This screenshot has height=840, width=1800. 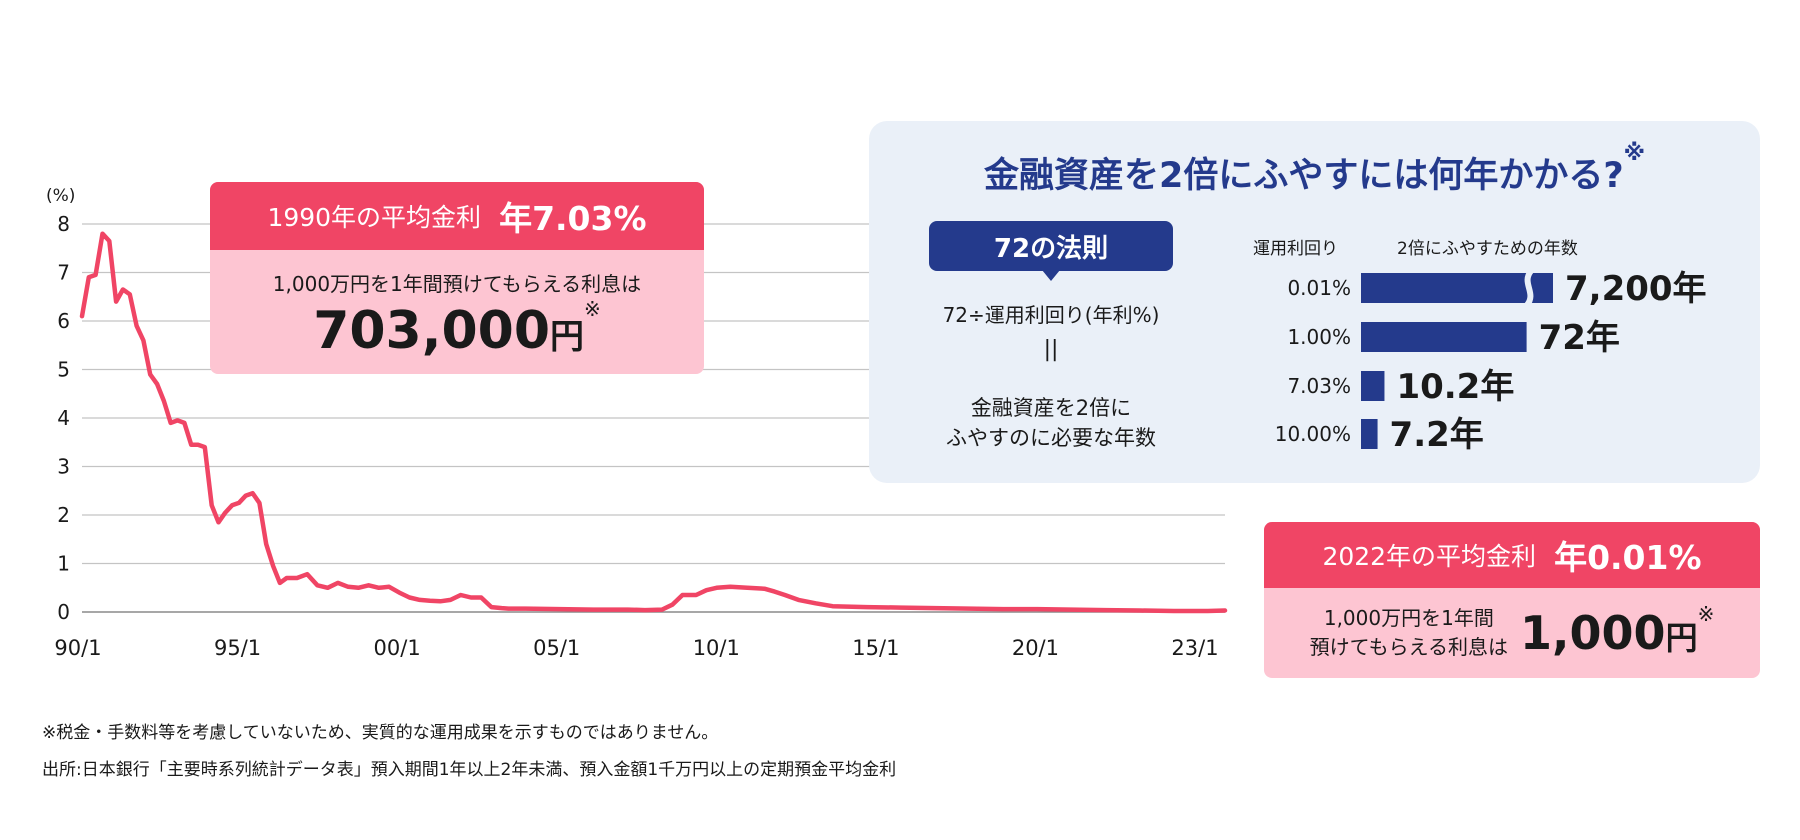 What do you see at coordinates (636, 648) in the screenshot?
I see `x-axis-ticks: 90/1 95/1 00/1 05/1 10/1 15/1 20/1 23/1` at bounding box center [636, 648].